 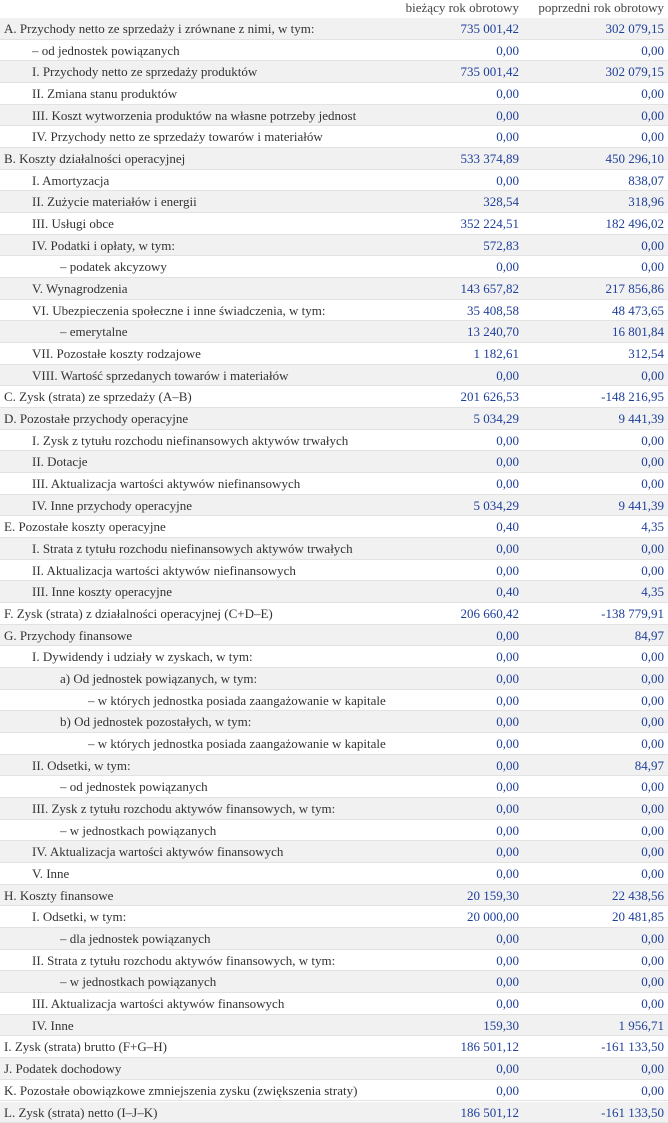 What do you see at coordinates (638, 895) in the screenshot?
I see `previous-year-value: 22 438,56` at bounding box center [638, 895].